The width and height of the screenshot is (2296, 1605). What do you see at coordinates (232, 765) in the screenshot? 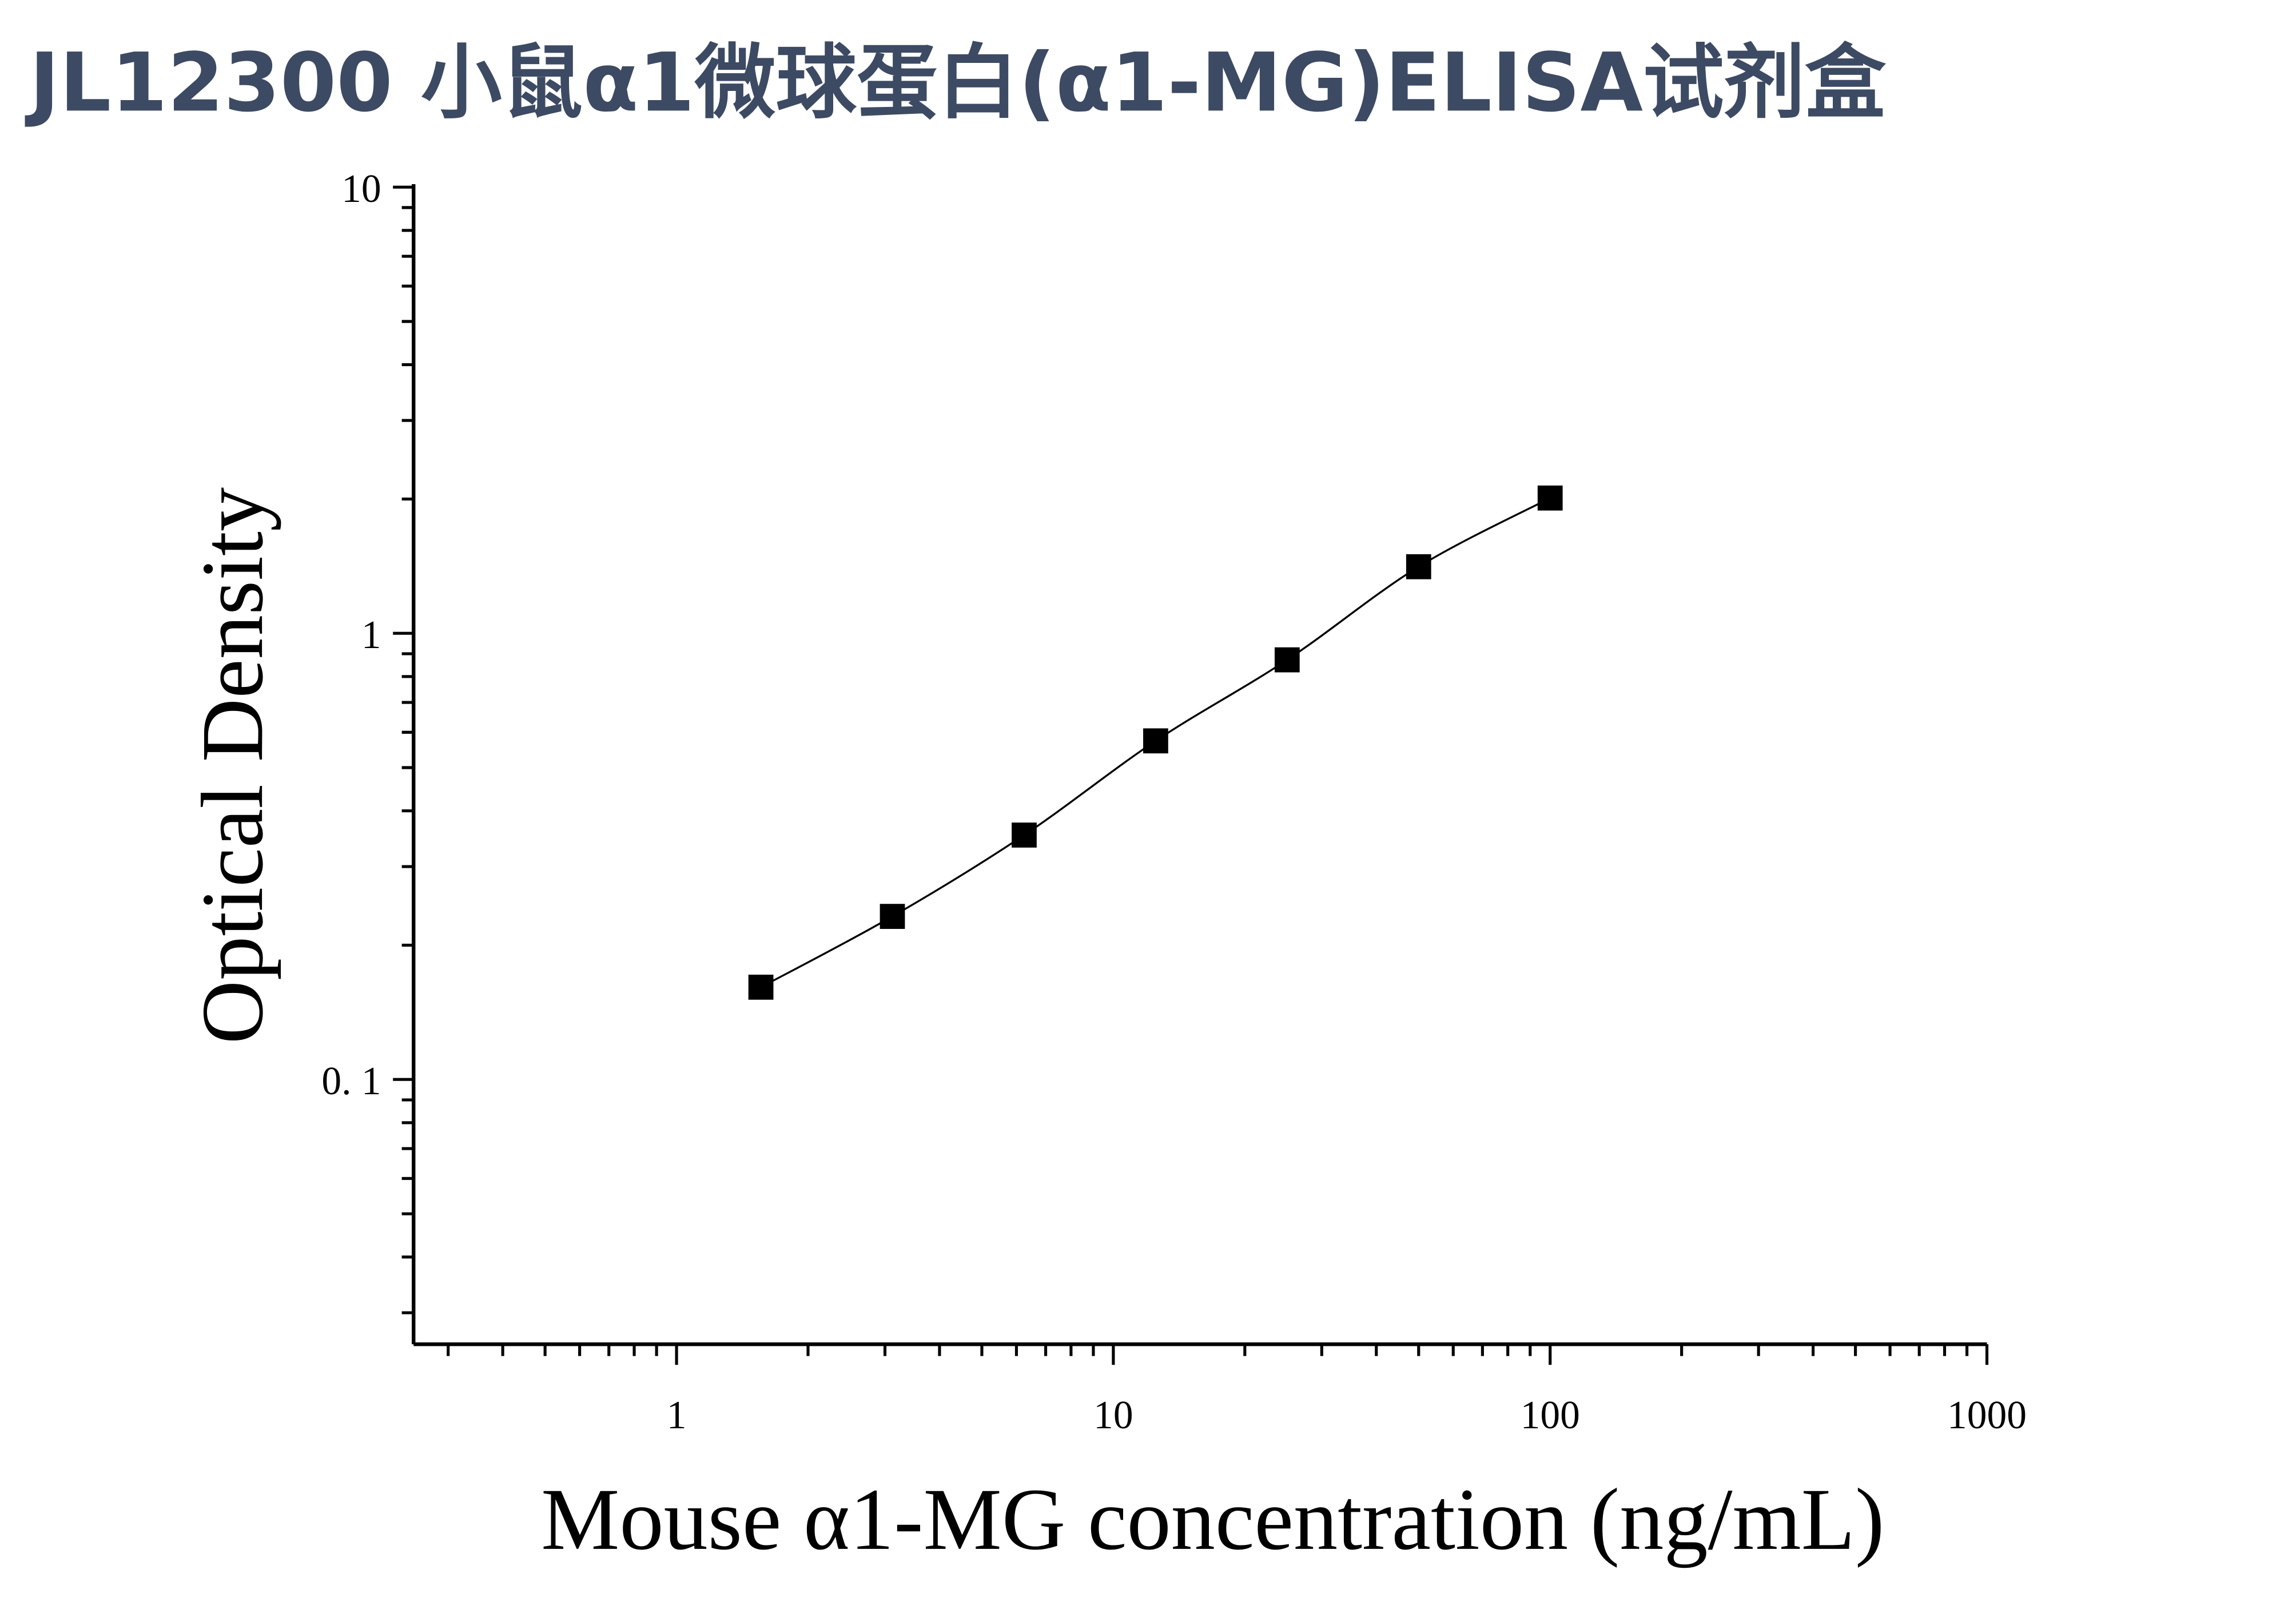
I see `y-axis-label: Optical Density` at bounding box center [232, 765].